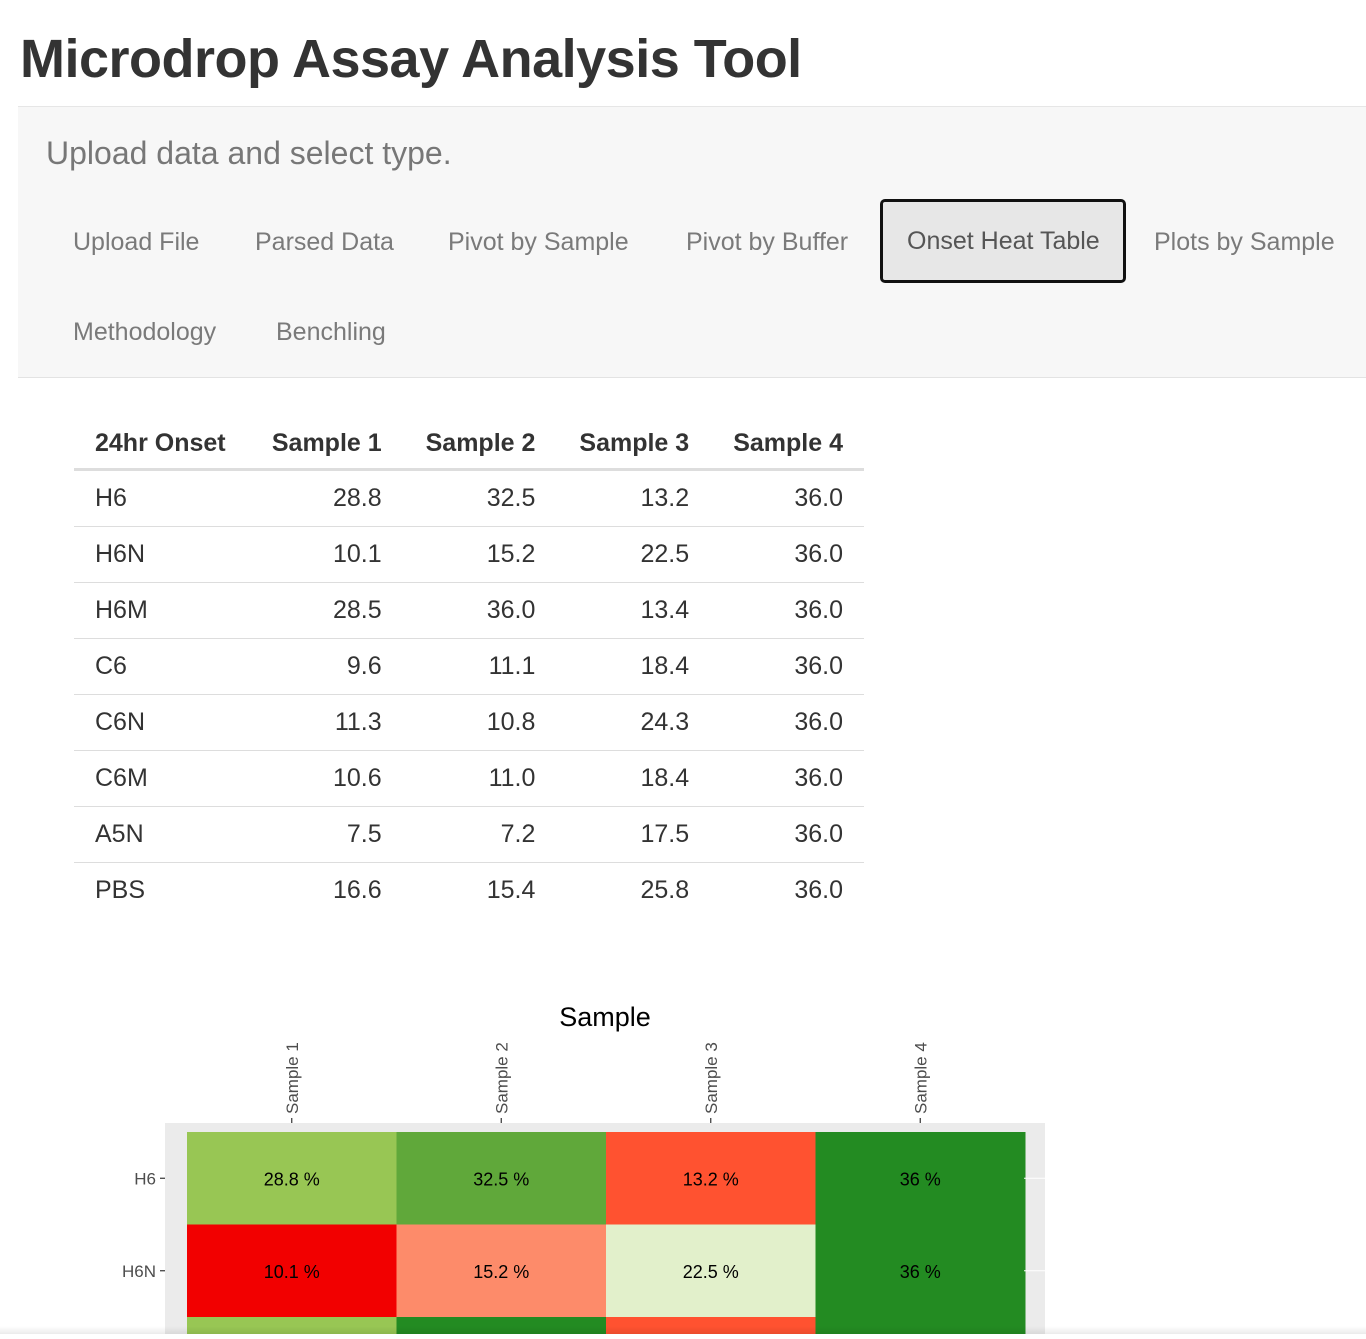  I want to click on table-cell: H6M, so click(161, 610).